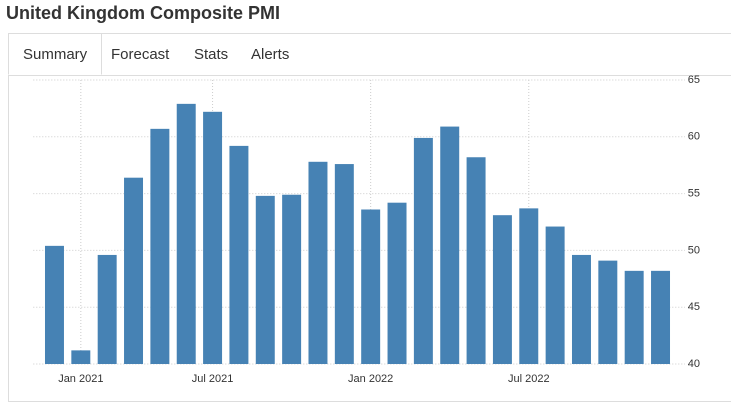  I want to click on x-tick-label: Jan 2021, so click(80, 379).